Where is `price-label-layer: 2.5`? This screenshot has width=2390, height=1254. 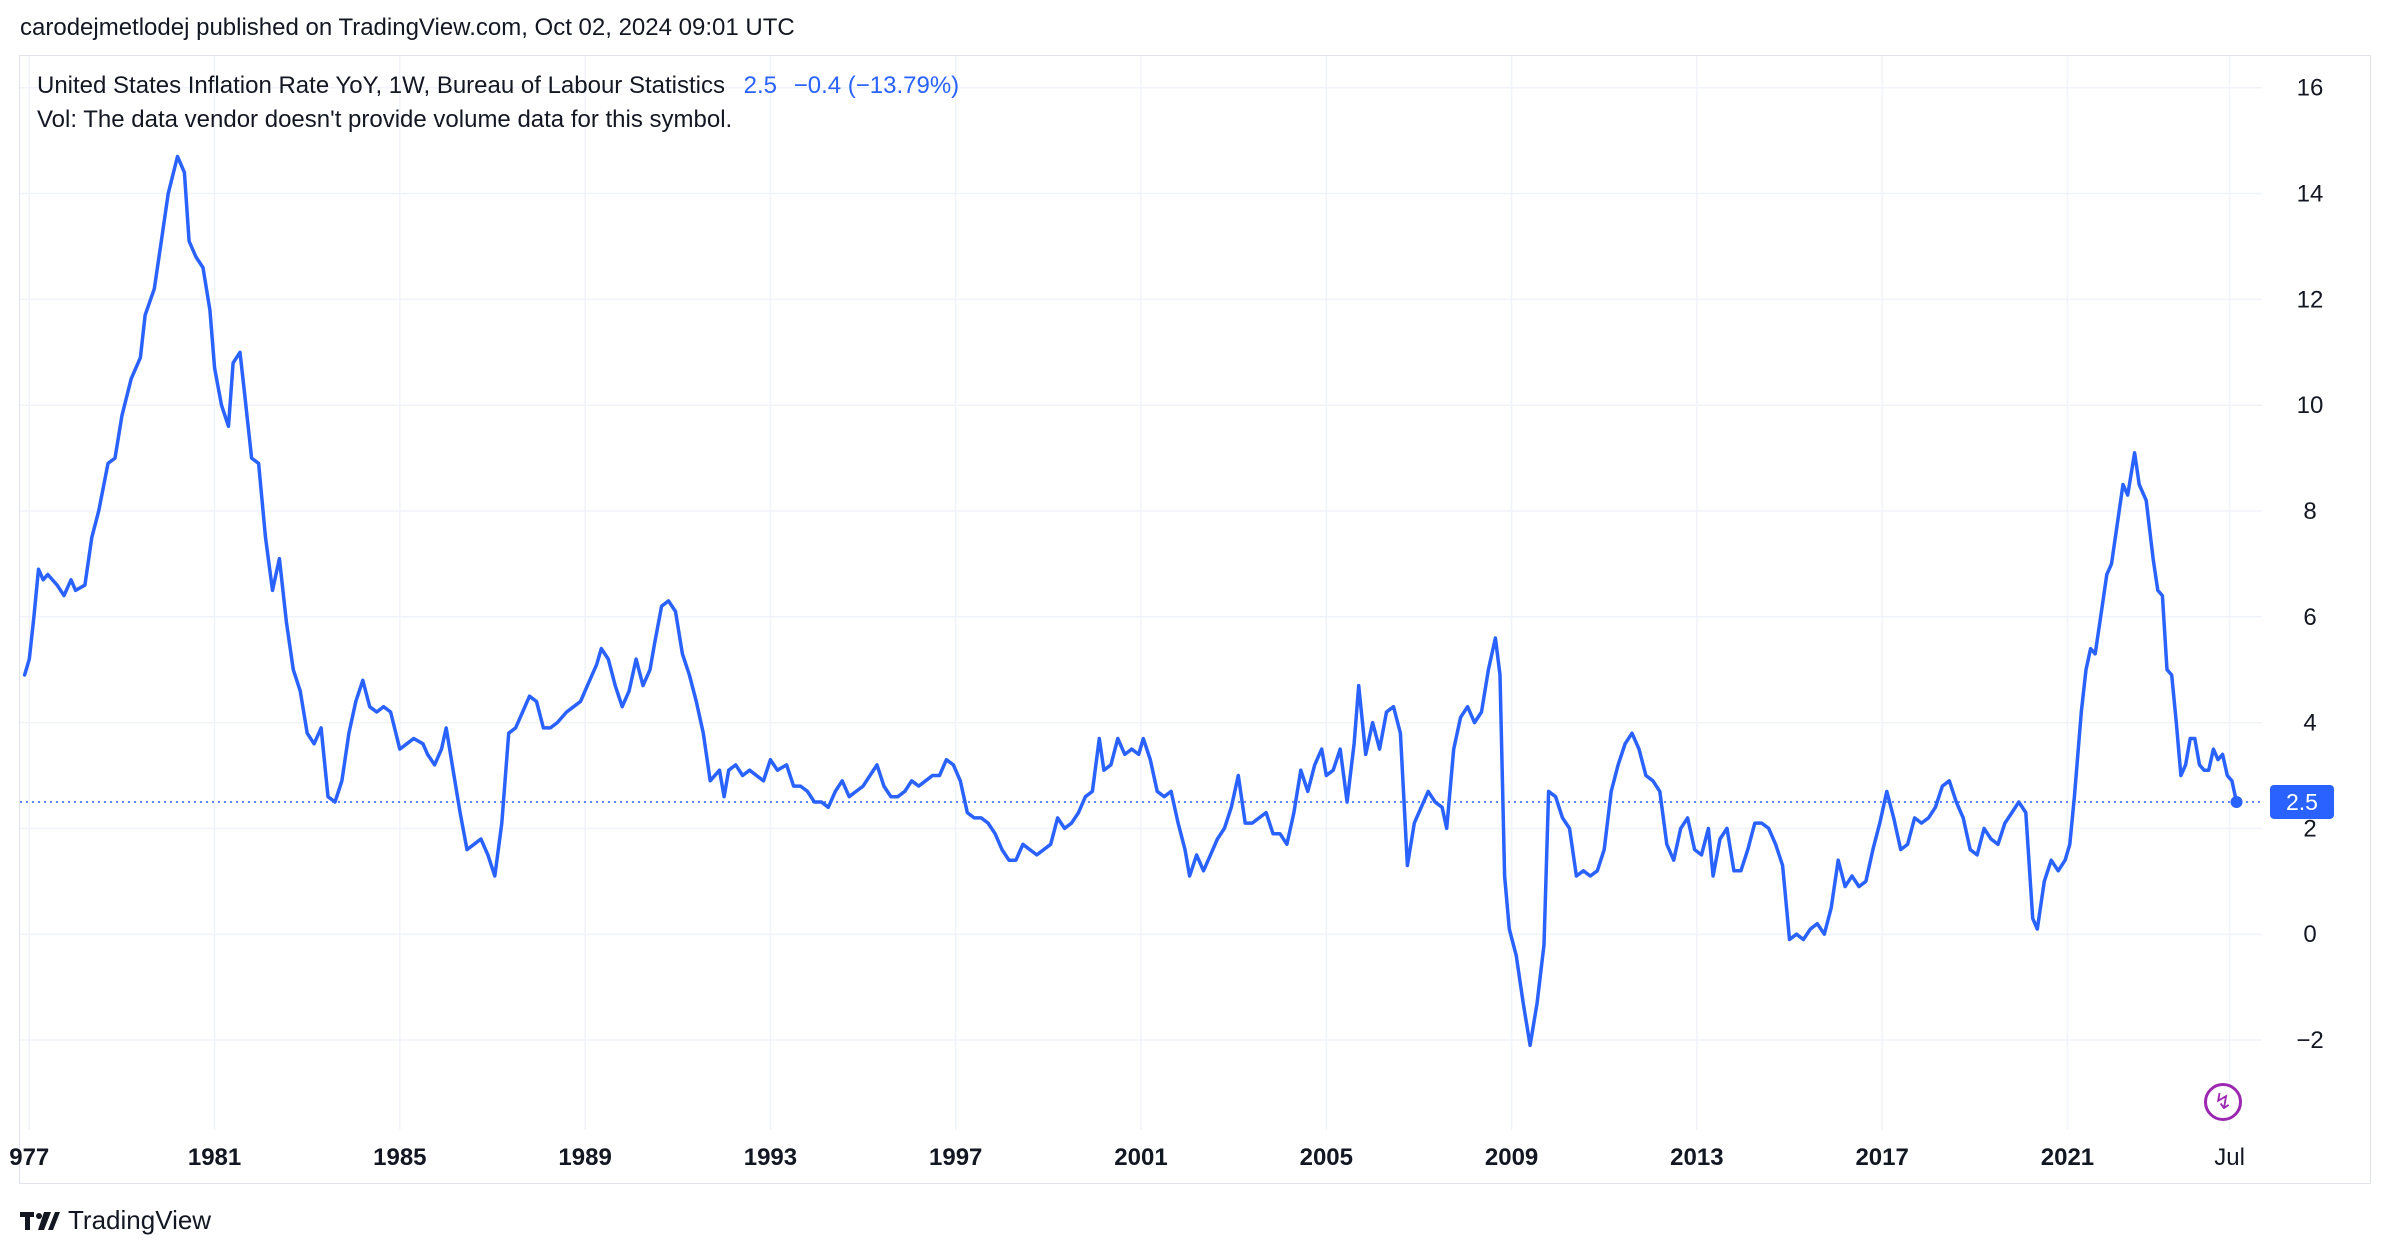 price-label-layer: 2.5 is located at coordinates (2302, 801).